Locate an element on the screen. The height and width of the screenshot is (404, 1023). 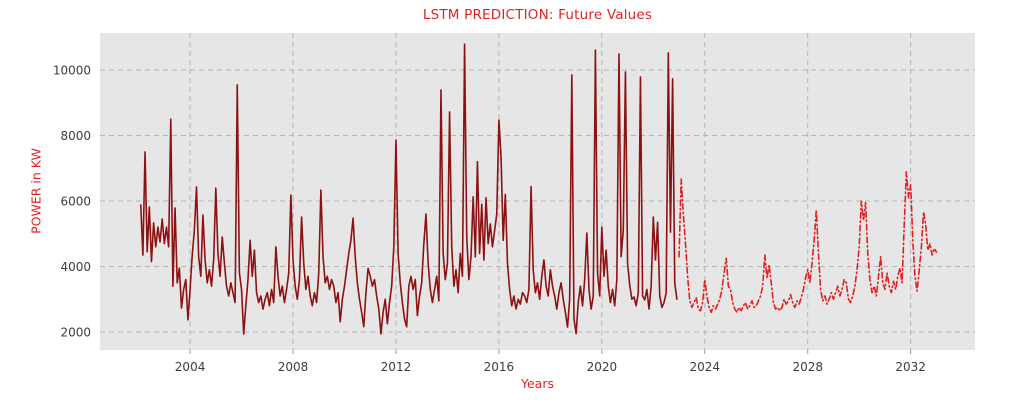
x-tick-label: 2020 is located at coordinates (602, 367).